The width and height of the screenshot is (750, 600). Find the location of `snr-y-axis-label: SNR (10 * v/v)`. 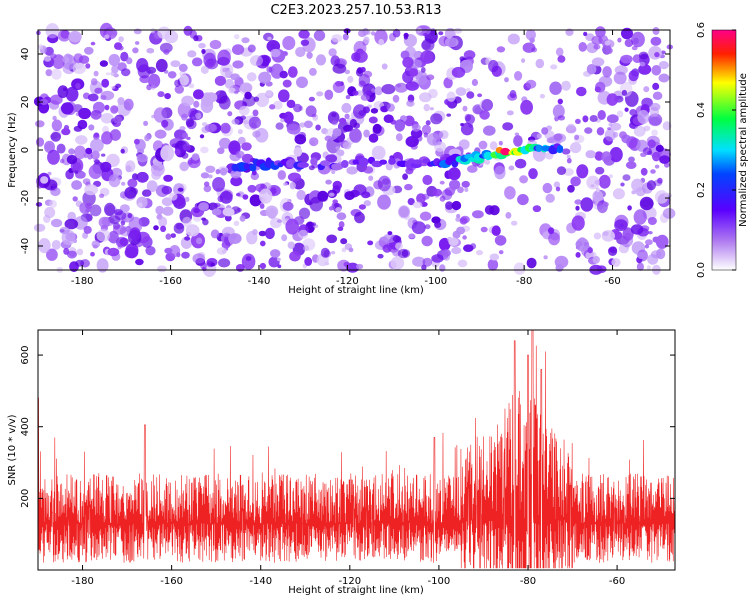

snr-y-axis-label: SNR (10 * v/v) is located at coordinates (12, 449).